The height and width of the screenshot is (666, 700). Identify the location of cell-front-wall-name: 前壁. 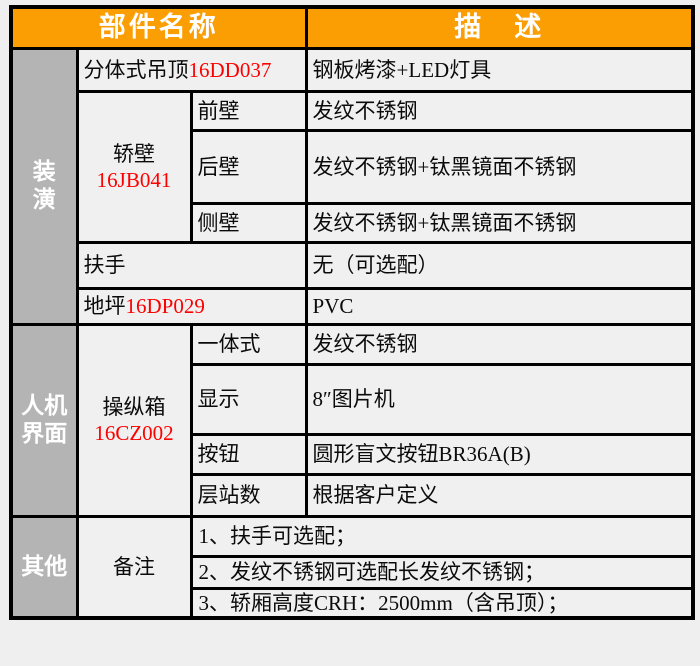
(248, 110).